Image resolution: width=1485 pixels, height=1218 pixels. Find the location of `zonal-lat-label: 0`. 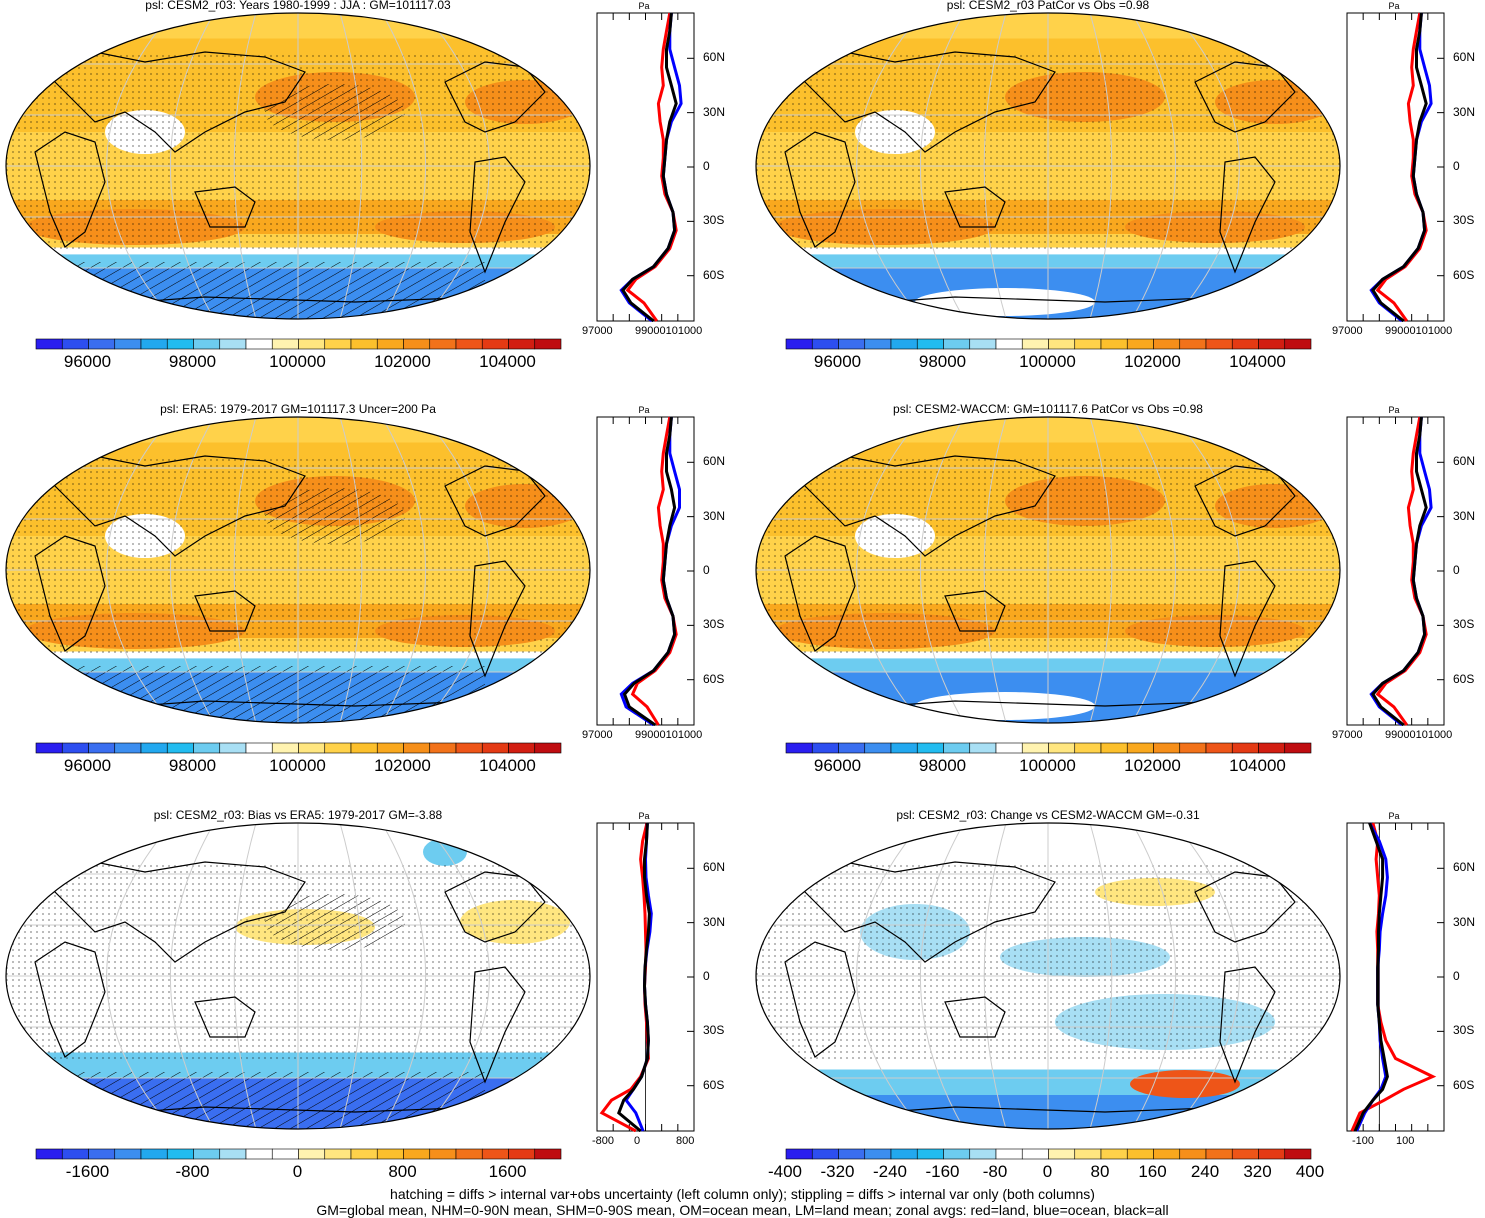

zonal-lat-label: 0 is located at coordinates (1456, 976).